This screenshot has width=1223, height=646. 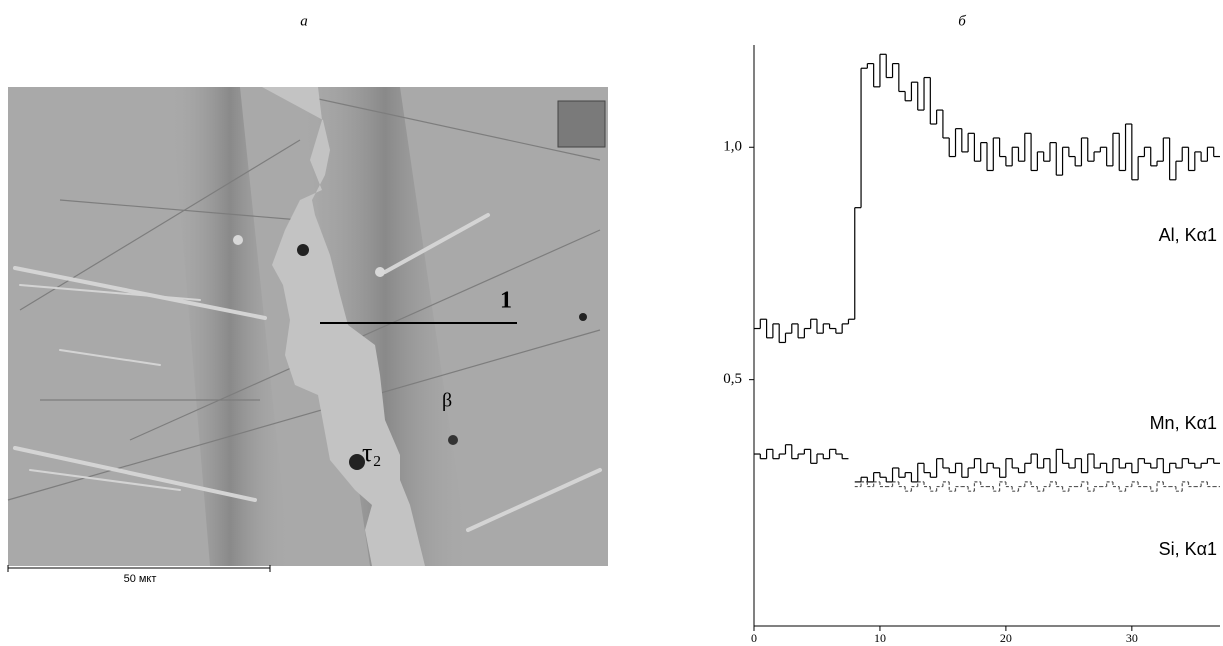 I want to click on line-label: 1, so click(x=506, y=301).